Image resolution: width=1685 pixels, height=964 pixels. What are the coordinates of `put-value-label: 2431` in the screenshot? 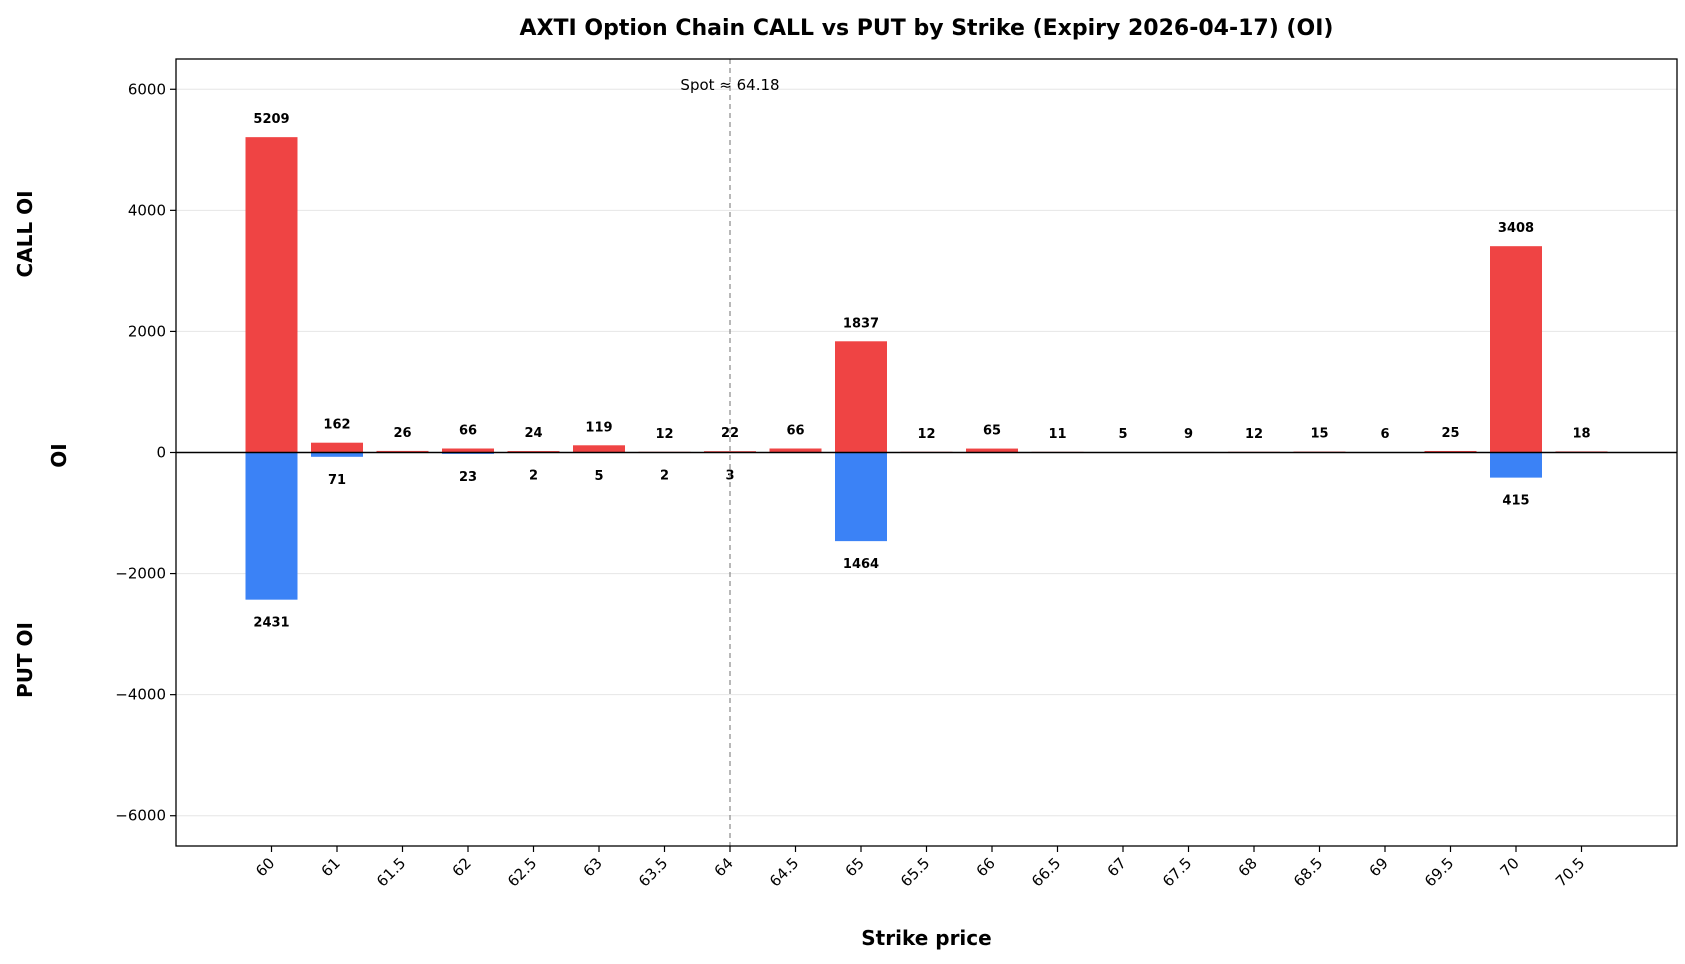 It's located at (271, 623).